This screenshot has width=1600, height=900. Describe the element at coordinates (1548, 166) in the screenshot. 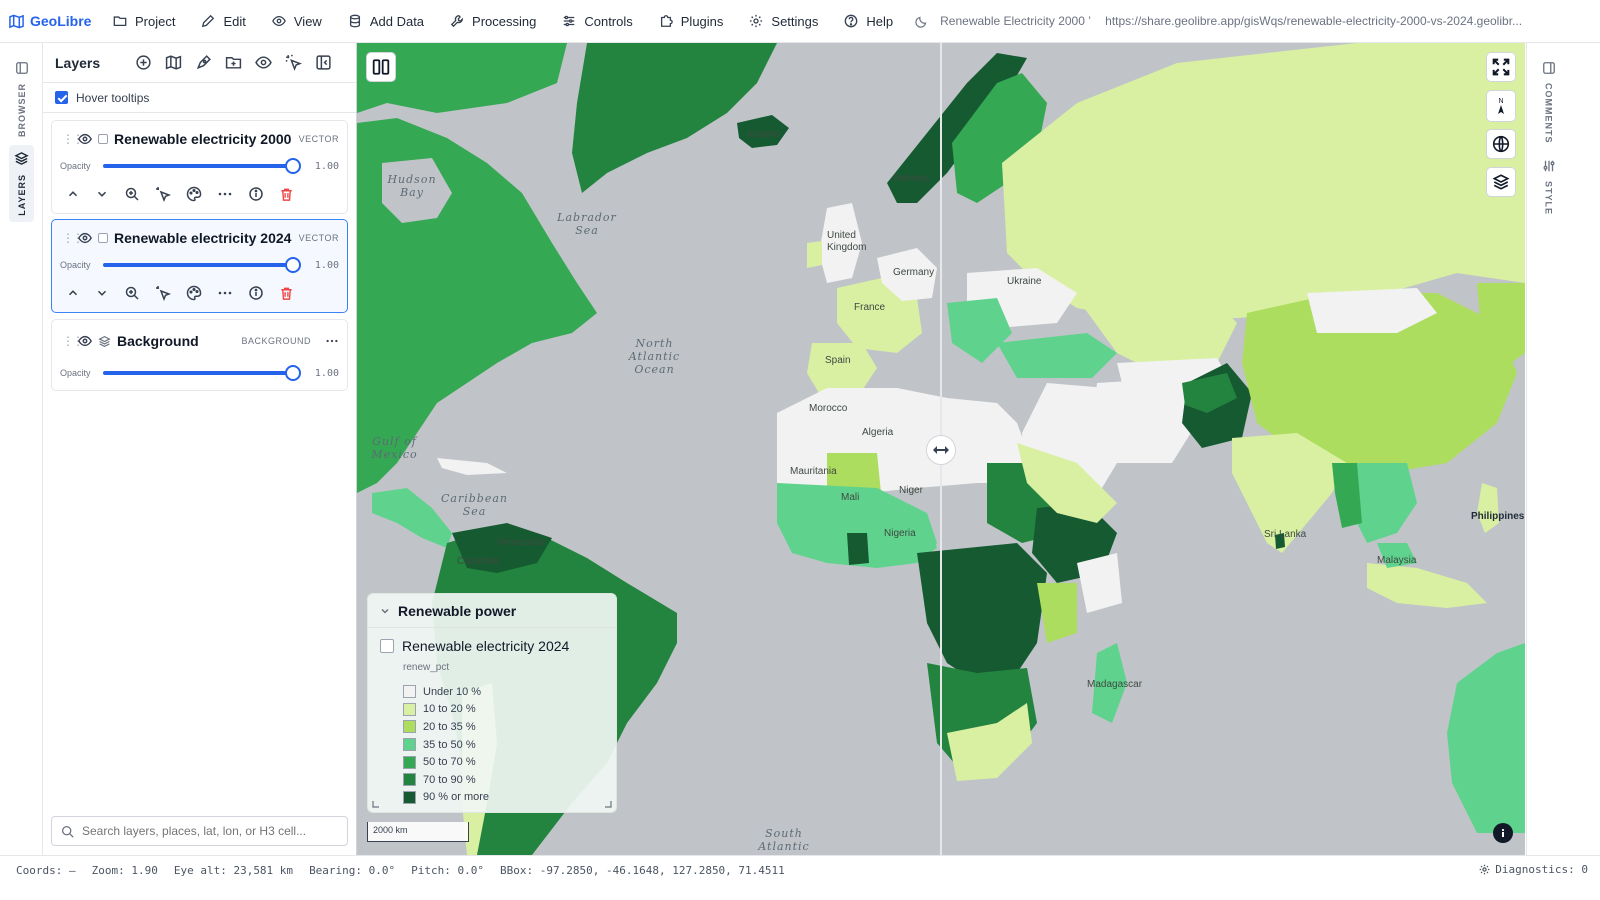

I see `sliders-icon` at that location.